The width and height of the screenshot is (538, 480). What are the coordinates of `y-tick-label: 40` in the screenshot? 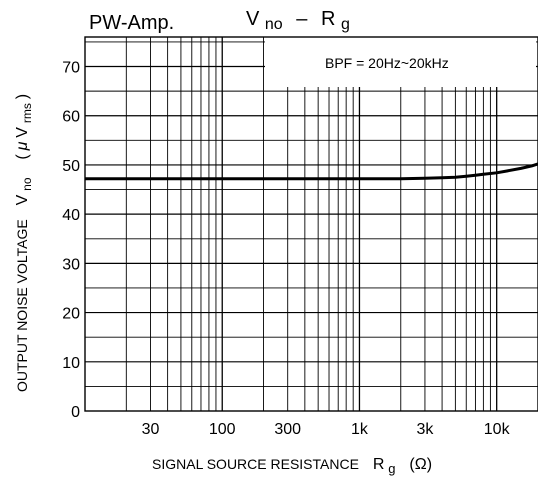 It's located at (71, 215).